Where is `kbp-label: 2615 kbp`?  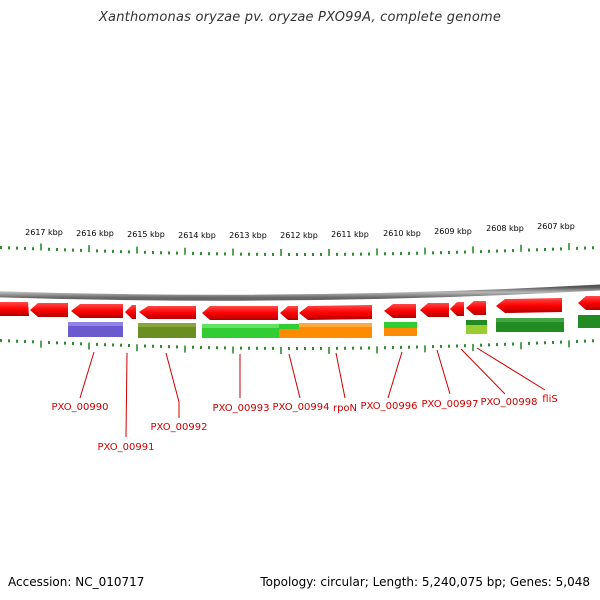
kbp-label: 2615 kbp is located at coordinates (146, 234).